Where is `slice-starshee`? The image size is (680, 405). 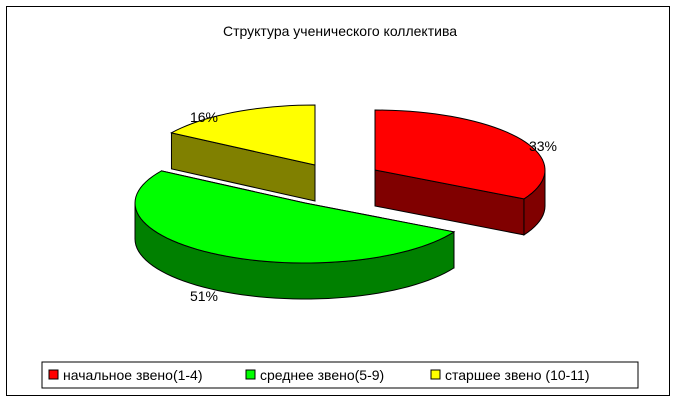
slice-starshee is located at coordinates (243, 153).